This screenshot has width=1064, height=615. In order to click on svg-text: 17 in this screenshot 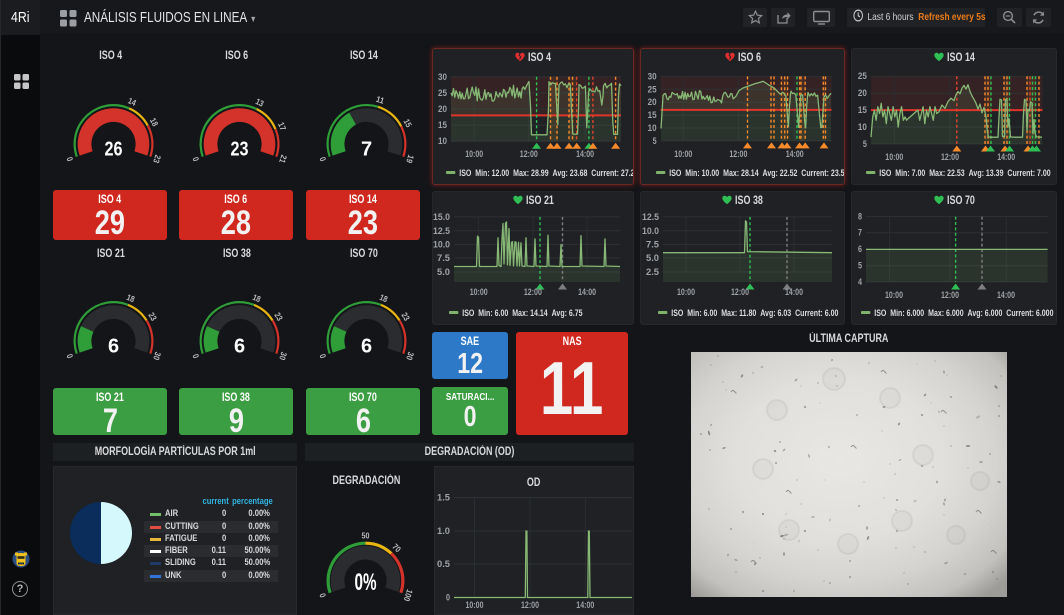, I will do `click(282, 126)`.